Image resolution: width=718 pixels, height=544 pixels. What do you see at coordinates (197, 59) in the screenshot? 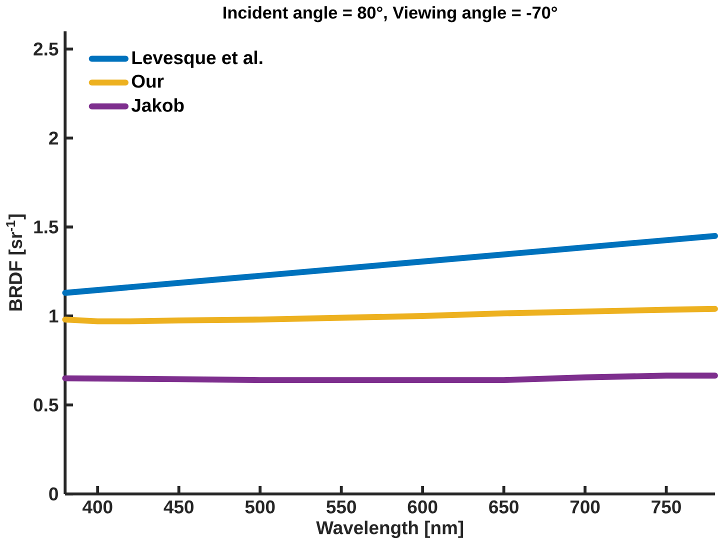
I see `legend-label: Levesque et al.` at bounding box center [197, 59].